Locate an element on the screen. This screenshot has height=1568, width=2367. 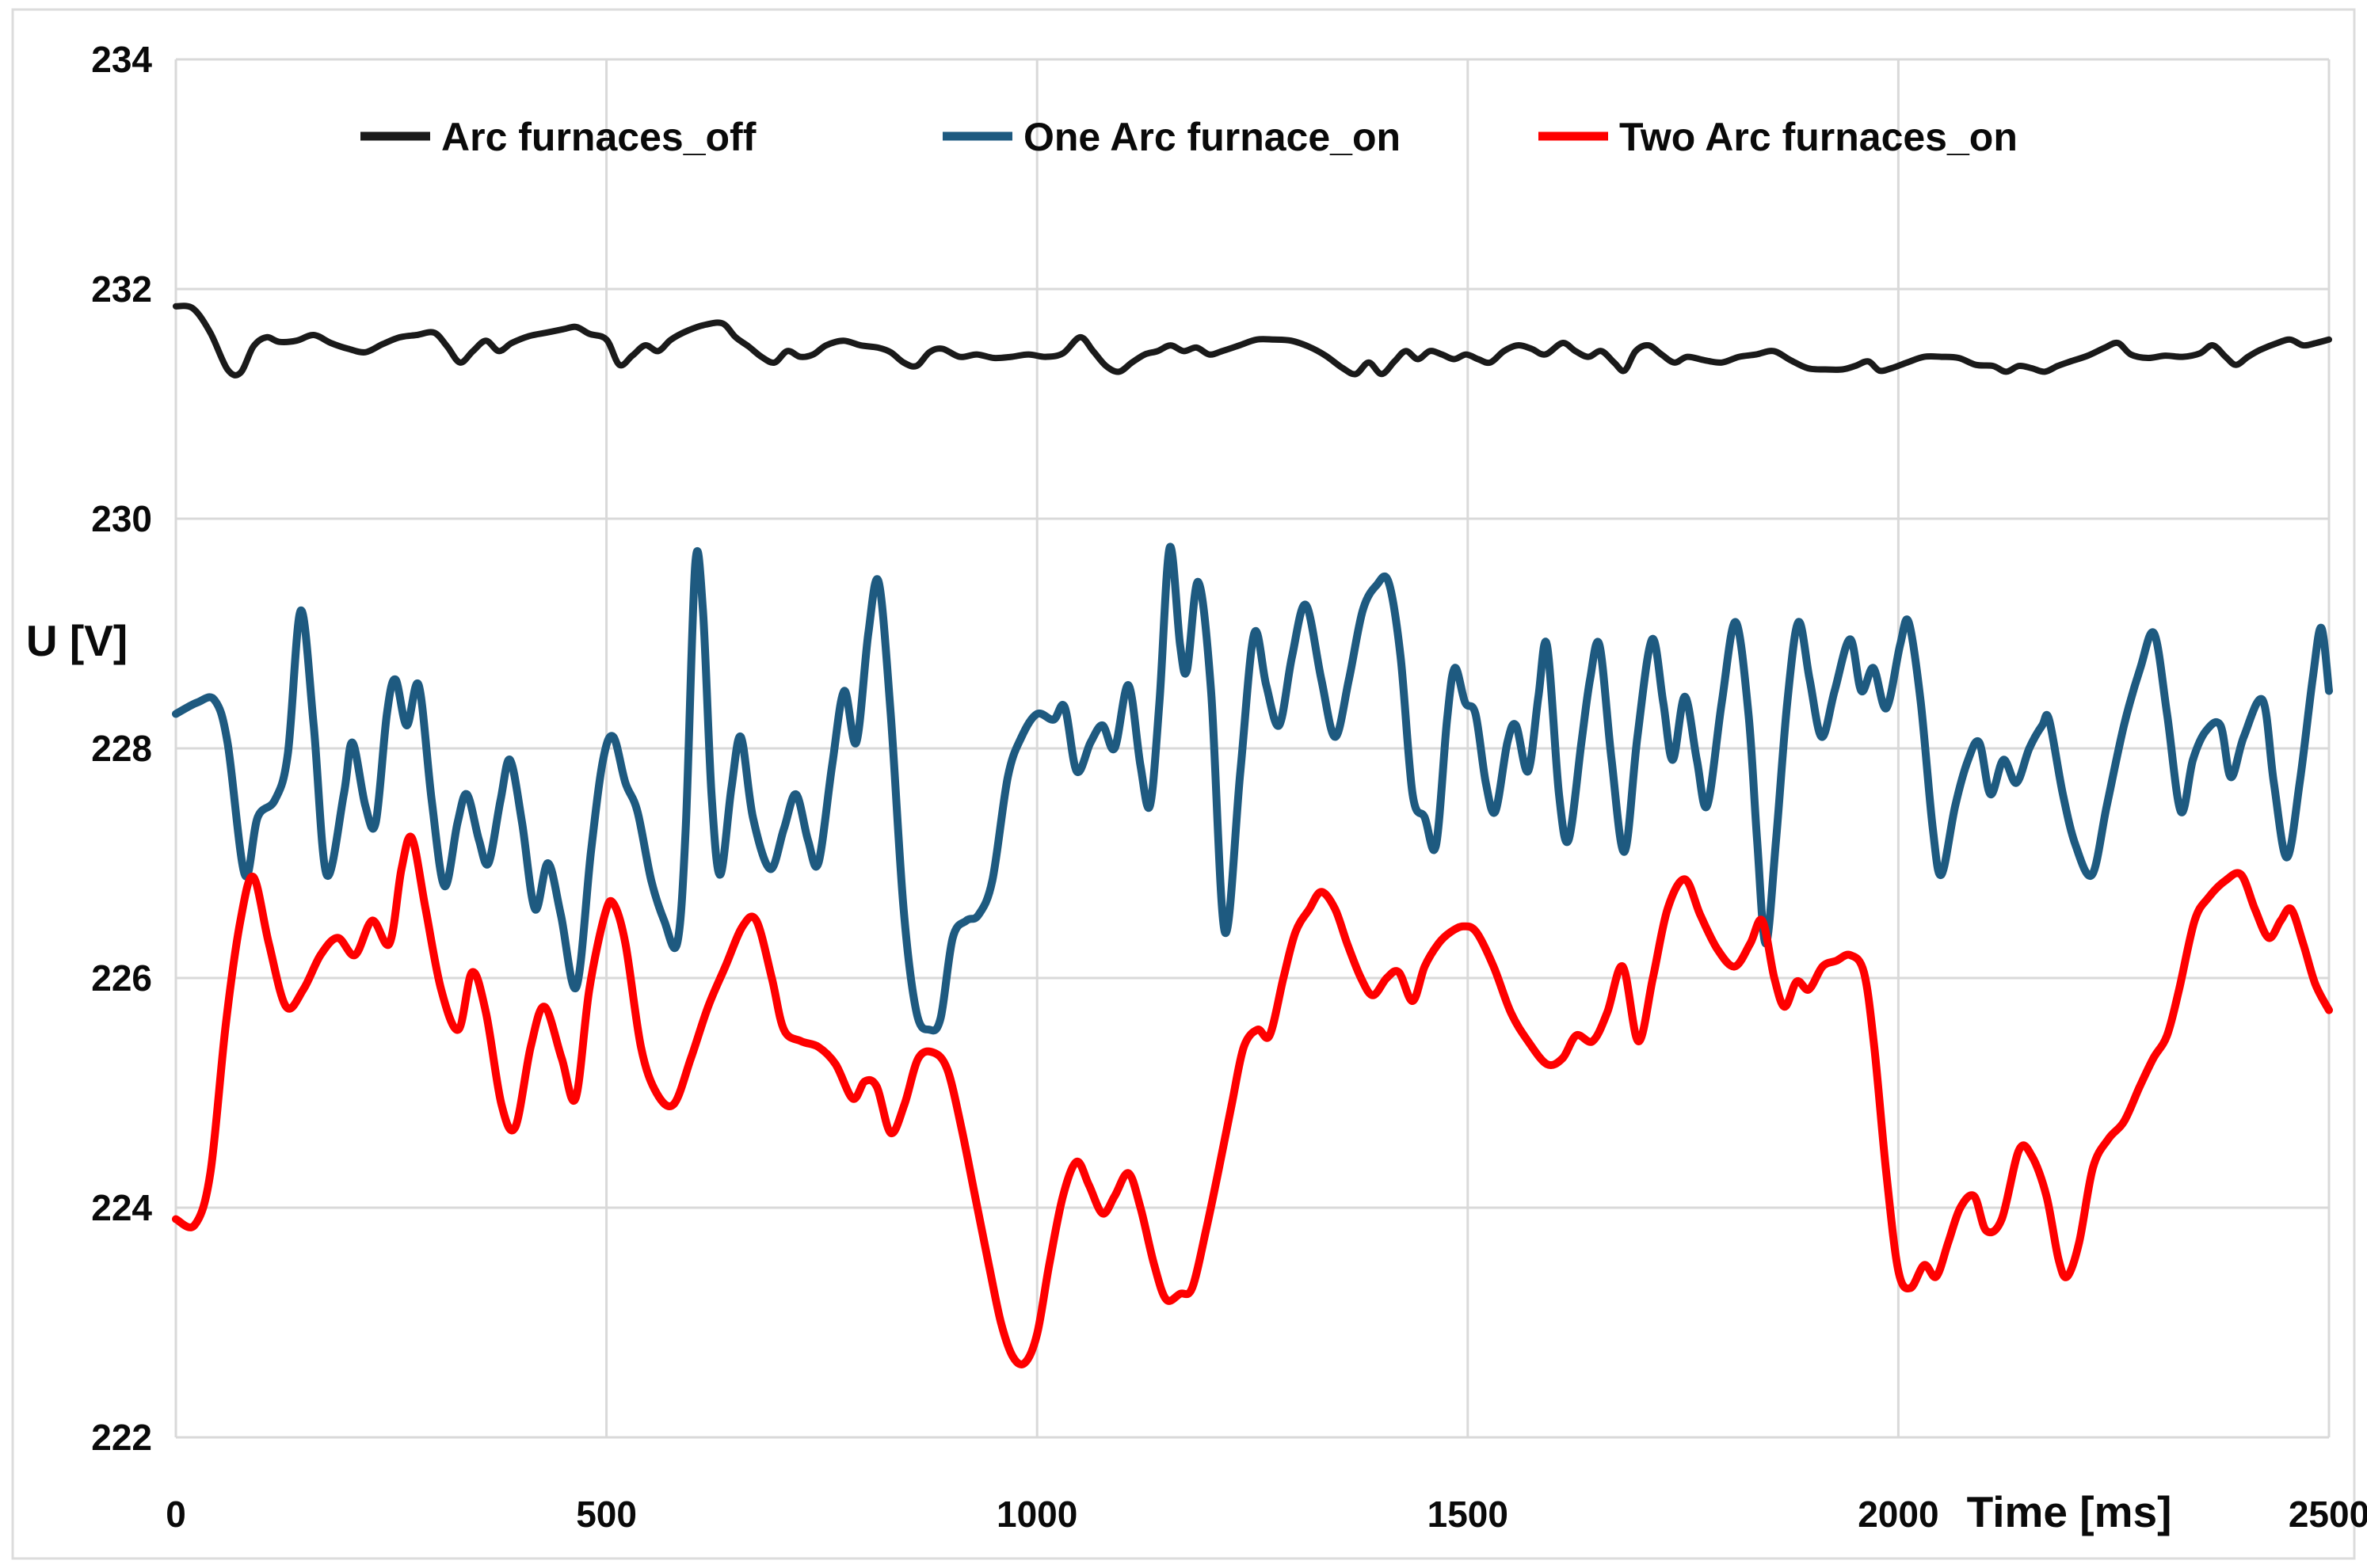
y-axis-title: U [V] is located at coordinates (77, 640).